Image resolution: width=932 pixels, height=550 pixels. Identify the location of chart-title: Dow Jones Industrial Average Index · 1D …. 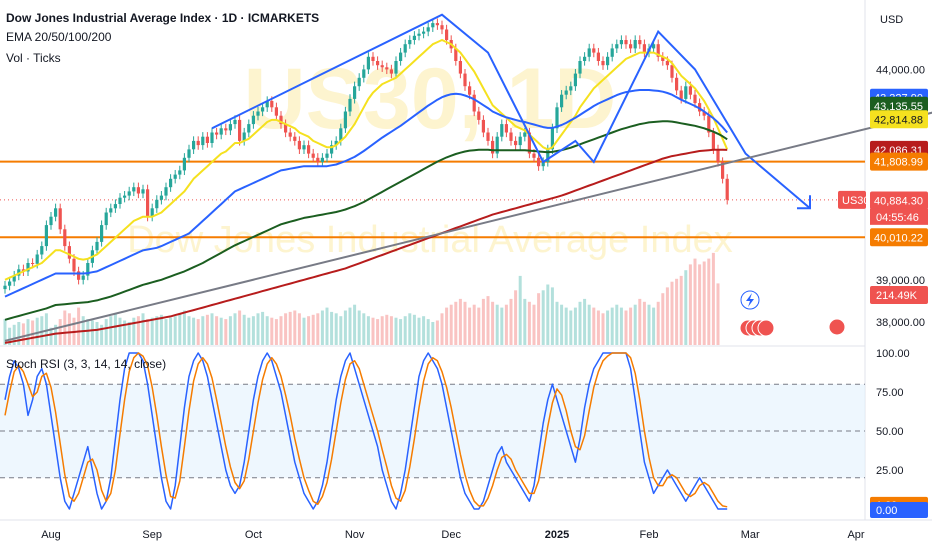
(163, 18).